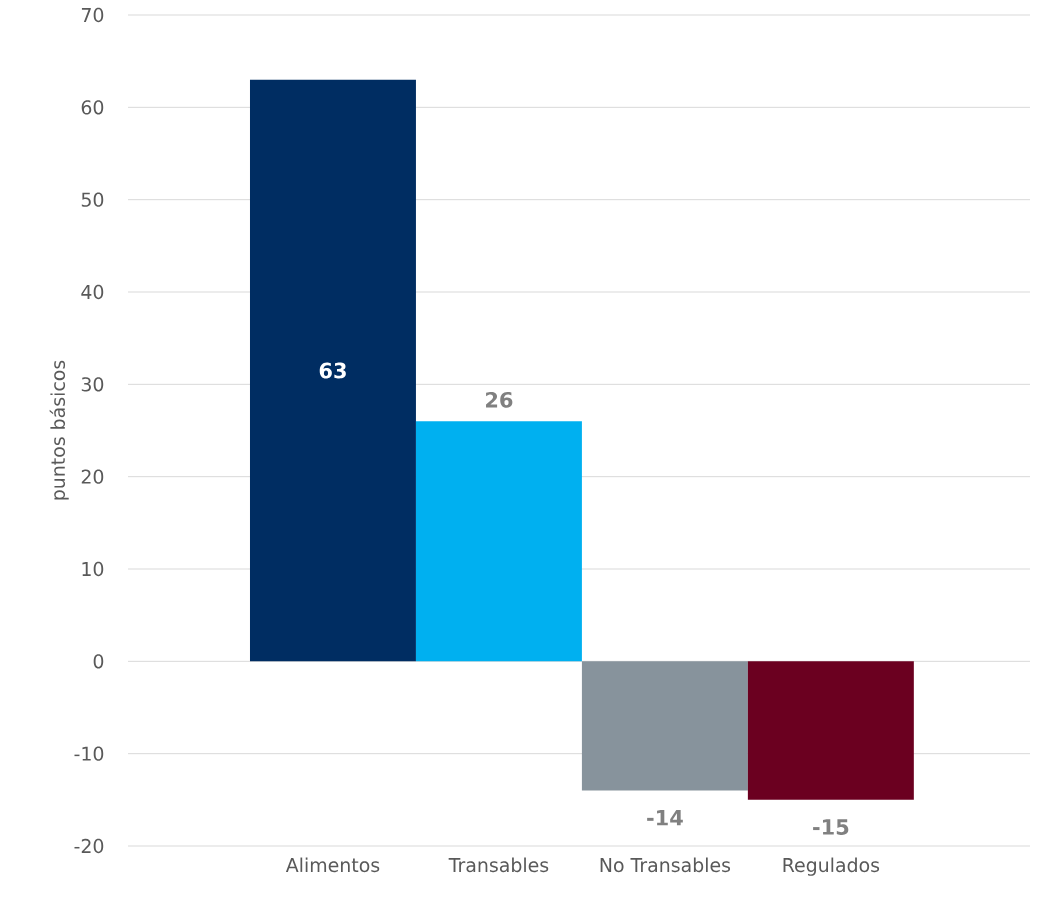 This screenshot has height=909, width=1050. I want to click on data-label: 63, so click(332, 370).